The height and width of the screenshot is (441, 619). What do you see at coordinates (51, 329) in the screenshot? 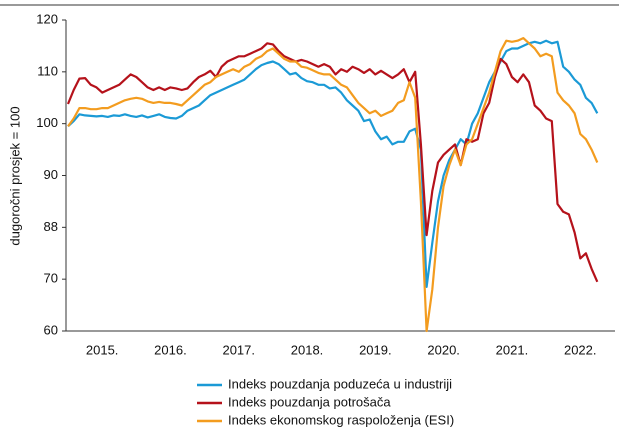
I see `y-tick-label: 60` at bounding box center [51, 329].